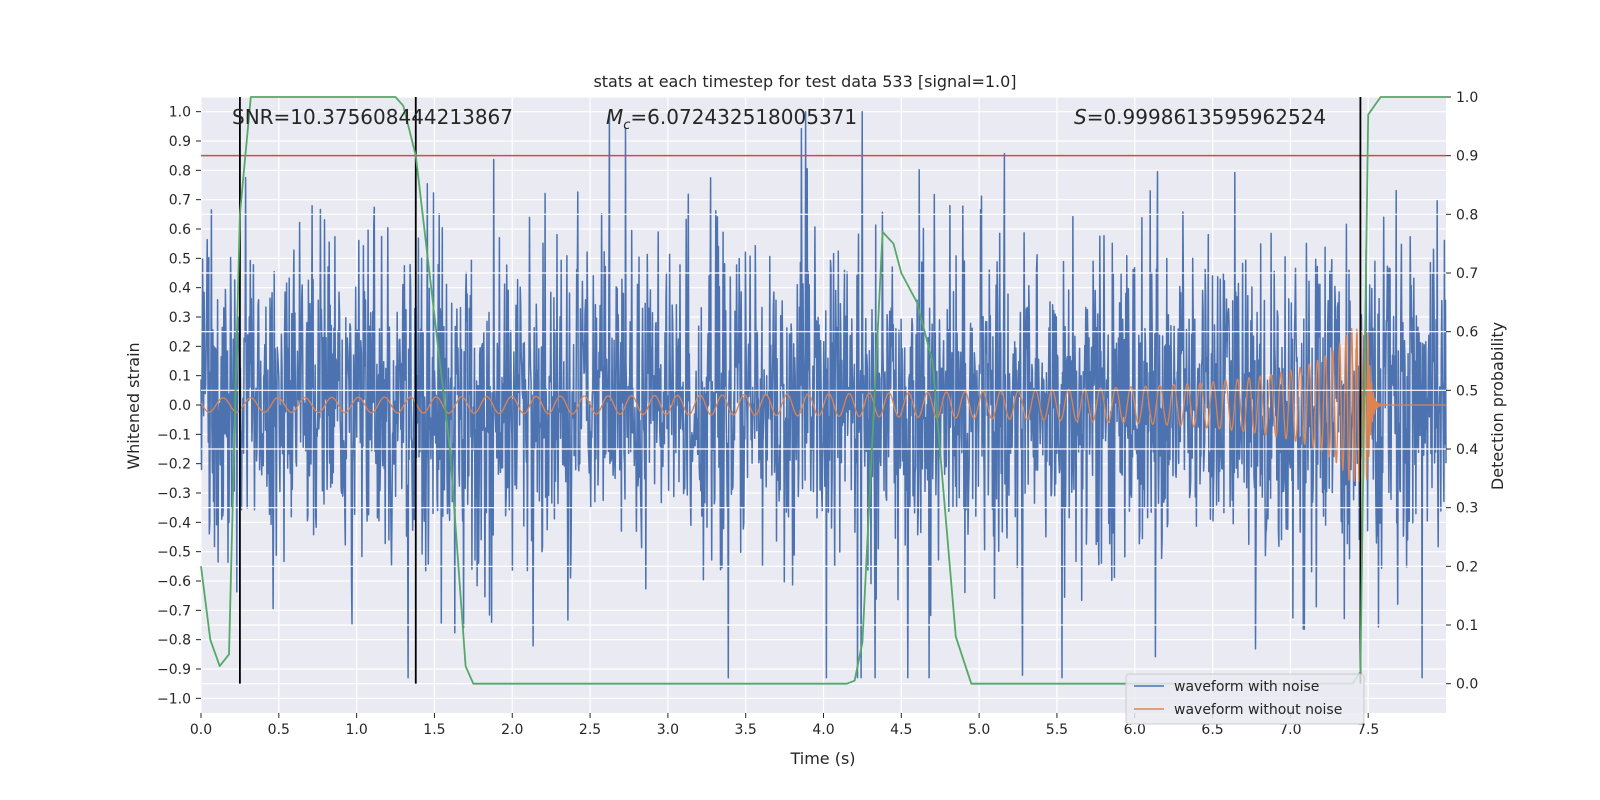 Image resolution: width=1600 pixels, height=800 pixels. I want to click on chirp-mass-symbol: M, so click(614, 117).